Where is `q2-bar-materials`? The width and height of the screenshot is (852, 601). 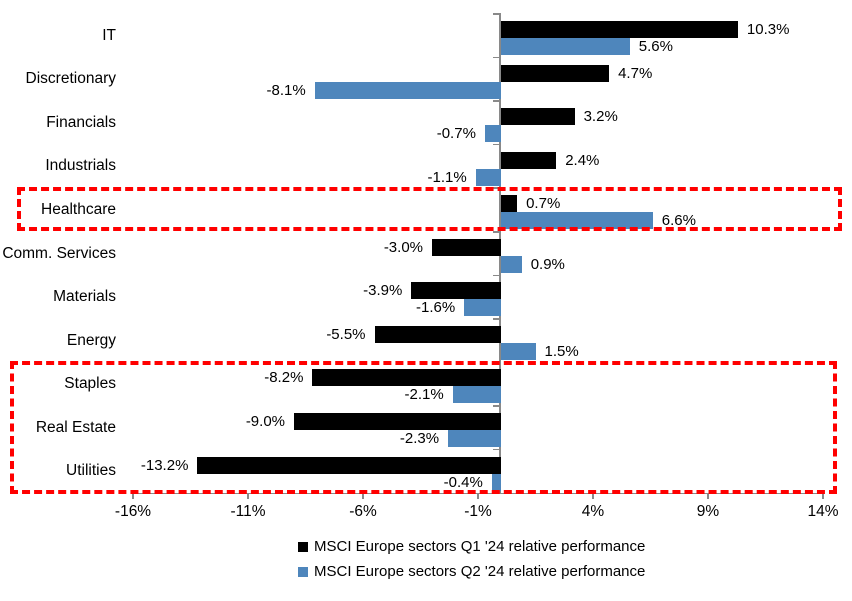
q2-bar-materials is located at coordinates (482, 308).